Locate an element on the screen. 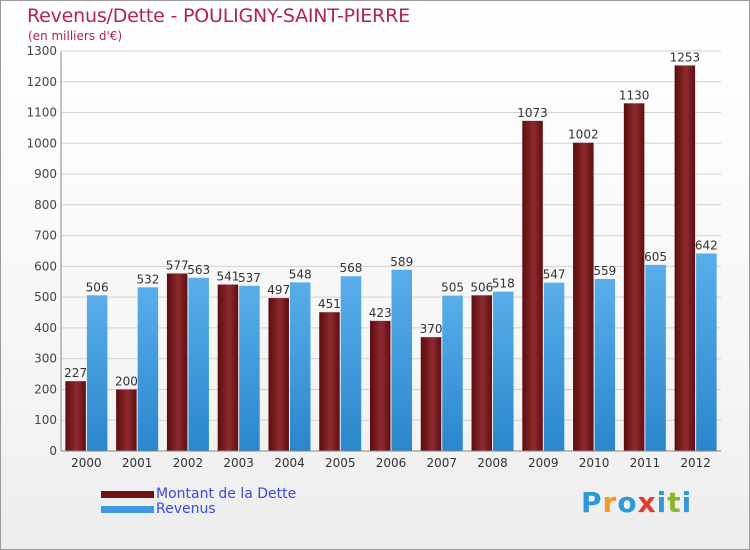 The image size is (750, 550). data-label-revenue: 563 is located at coordinates (198, 270).